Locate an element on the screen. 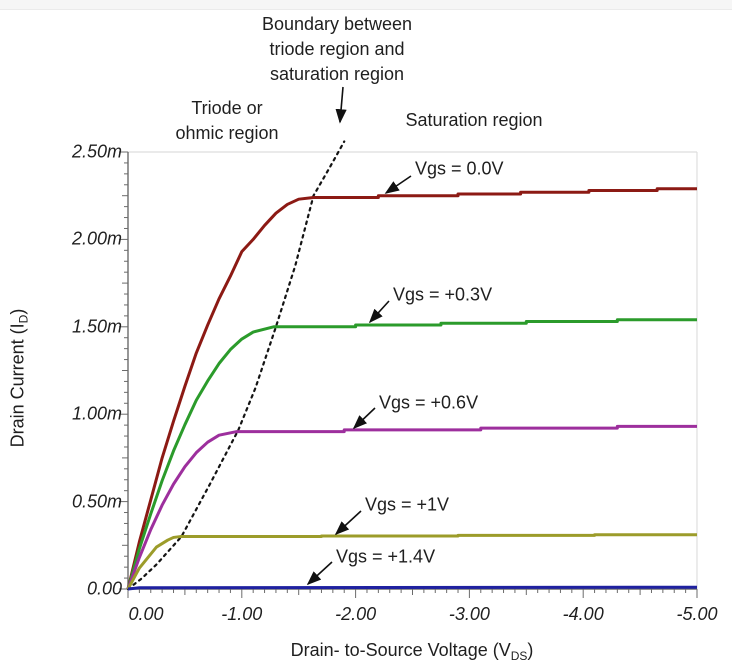 The width and height of the screenshot is (732, 671). y-tick-label: 1.50m is located at coordinates (96, 326).